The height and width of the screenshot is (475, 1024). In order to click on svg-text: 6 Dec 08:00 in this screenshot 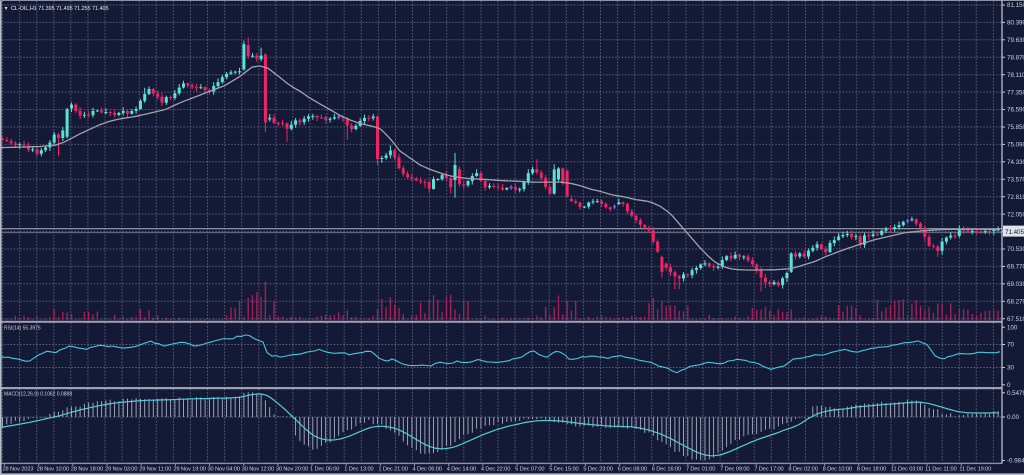, I will do `click(632, 469)`.